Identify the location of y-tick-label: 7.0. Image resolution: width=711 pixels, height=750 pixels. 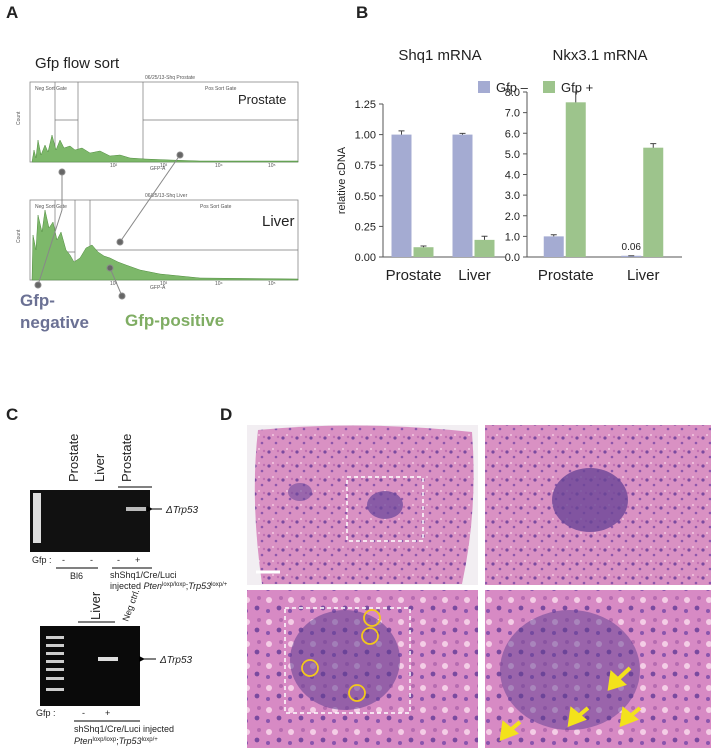
(512, 114).